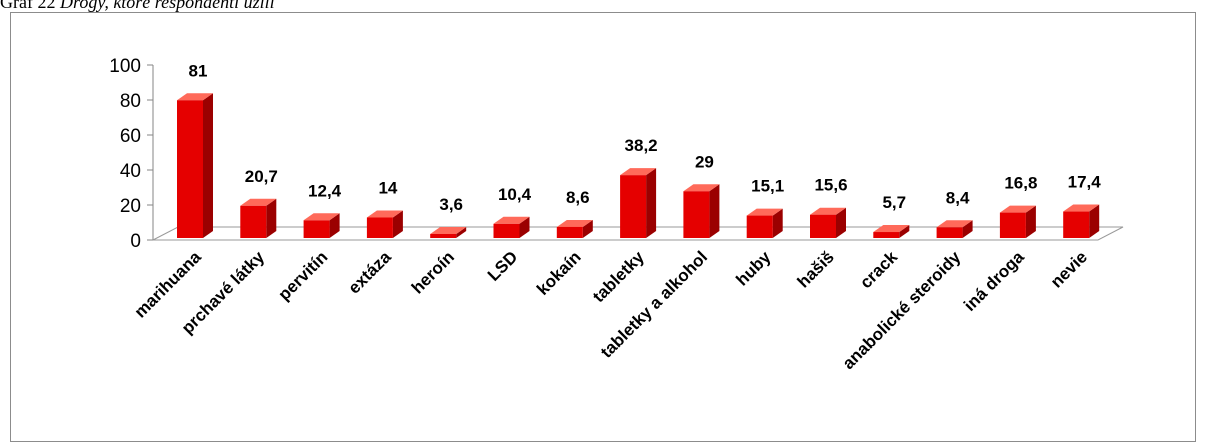 This screenshot has height=448, width=1209. I want to click on y-tick-label: 0, so click(135, 241).